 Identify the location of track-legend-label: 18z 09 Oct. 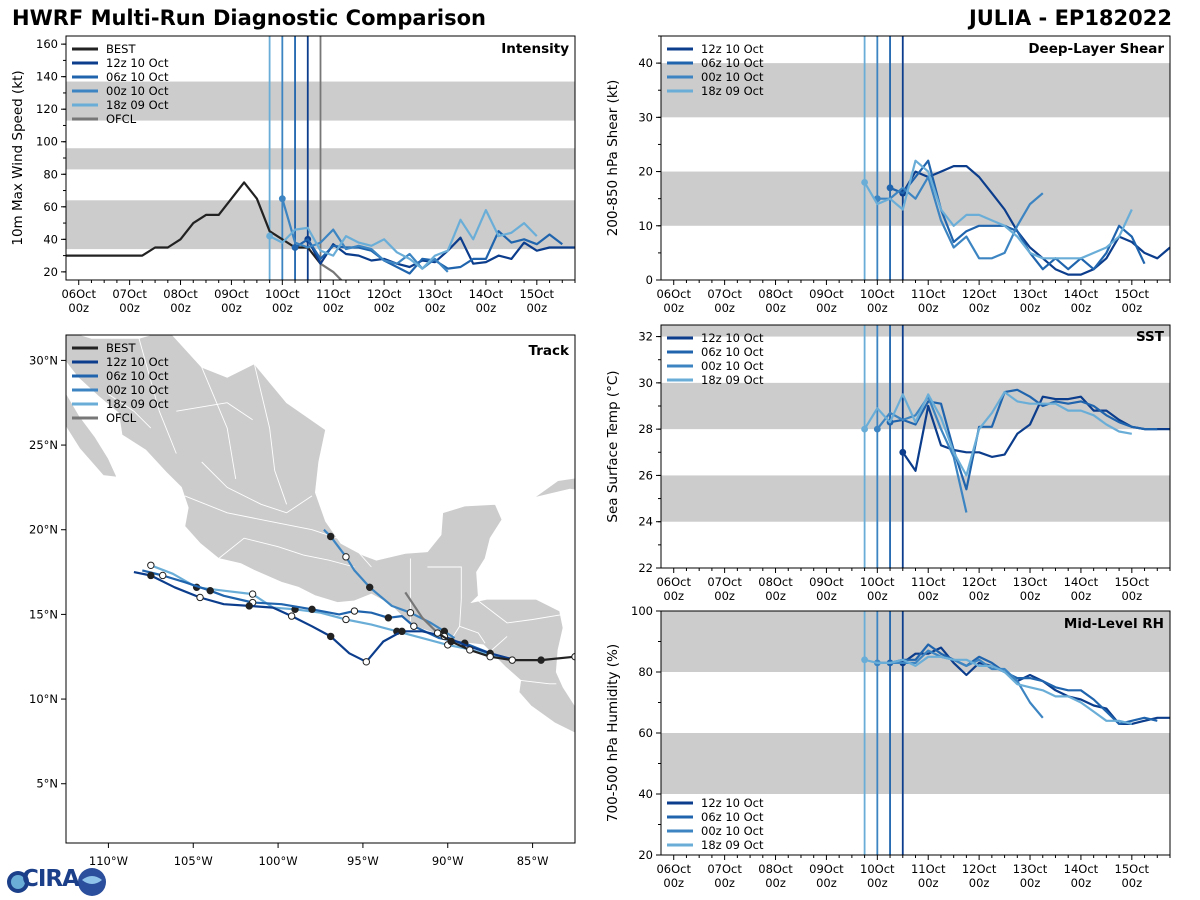
(137, 404).